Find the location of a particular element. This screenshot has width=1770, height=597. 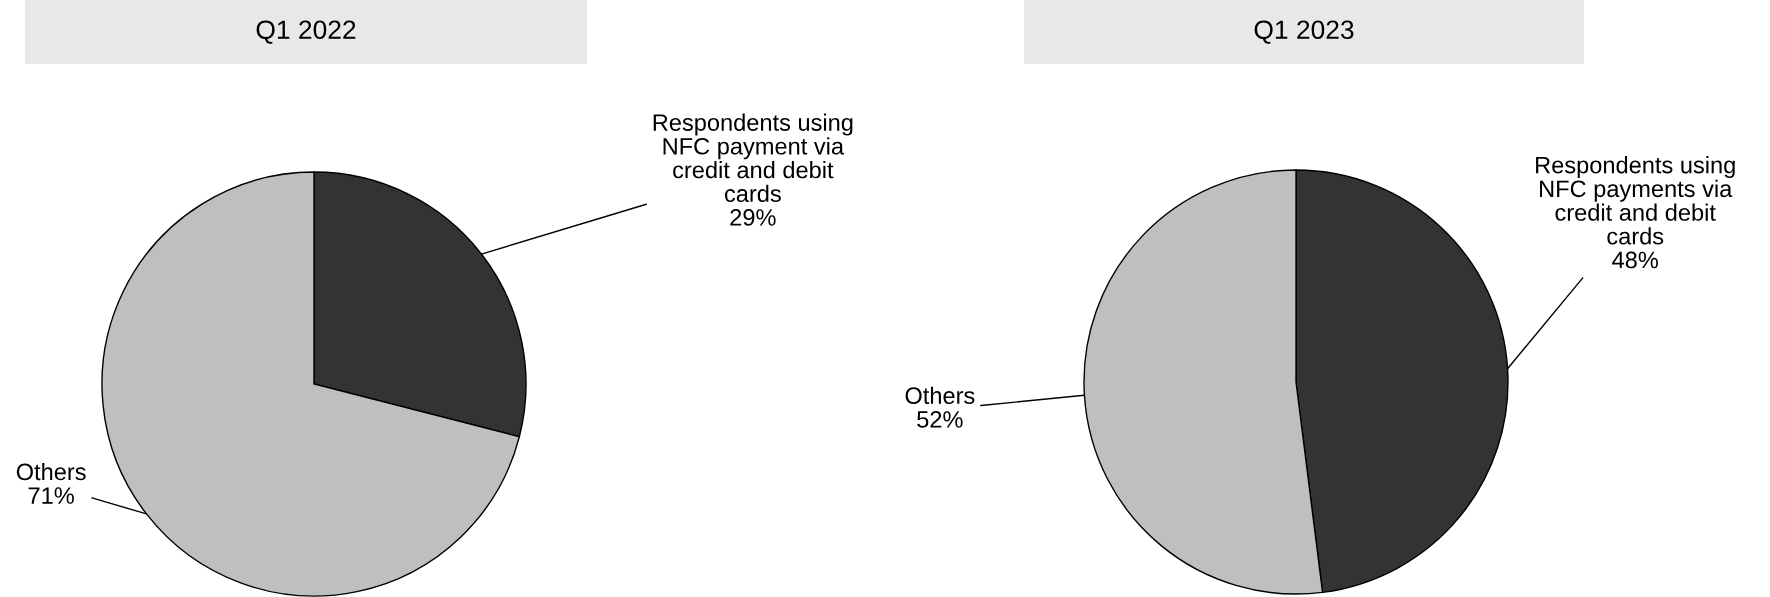

slice-label: Respondents using NFC payments via credit and debit cards is located at coordinates (1635, 200).